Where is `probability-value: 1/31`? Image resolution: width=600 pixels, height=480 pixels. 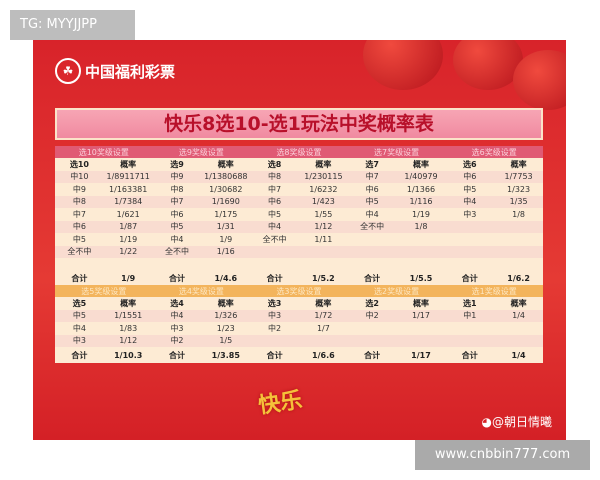
probability-value: 1/31 is located at coordinates (226, 226).